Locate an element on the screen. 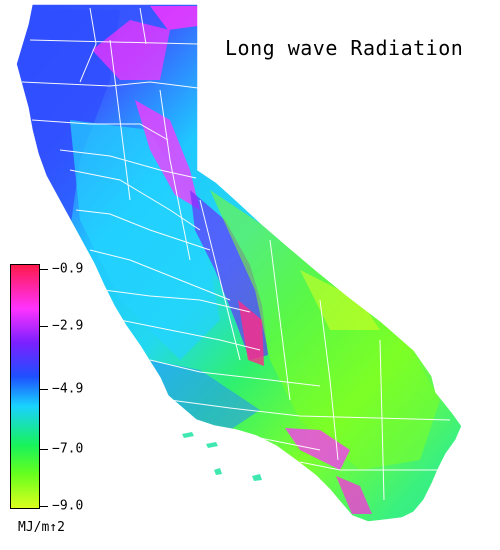  color-legend: −0.9 −2.9 −4.9 −7.0 −9.0 is located at coordinates (46, 388).